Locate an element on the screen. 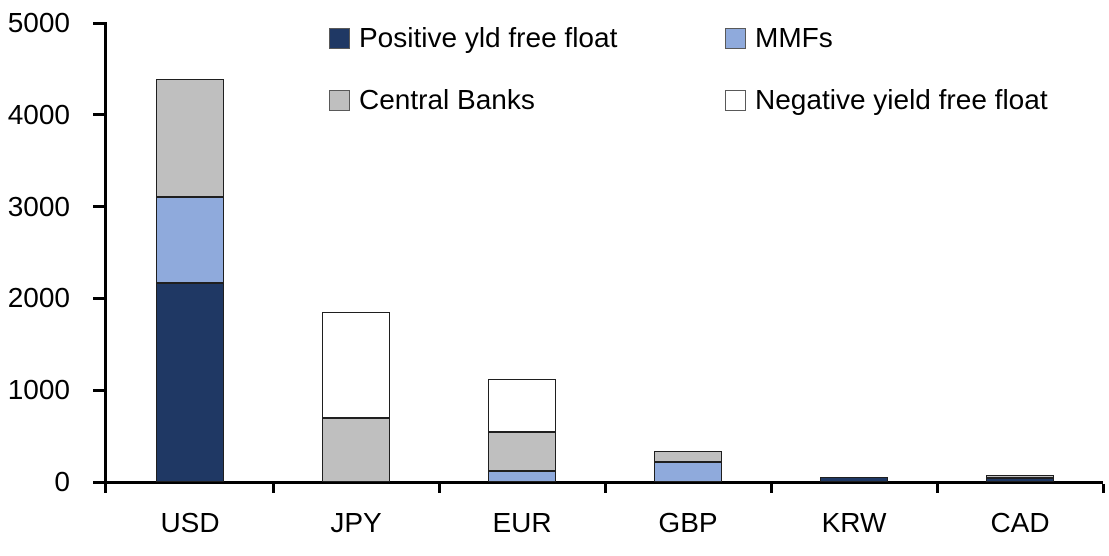 The image size is (1109, 556). legend-swatch-mmfs is located at coordinates (735, 38).